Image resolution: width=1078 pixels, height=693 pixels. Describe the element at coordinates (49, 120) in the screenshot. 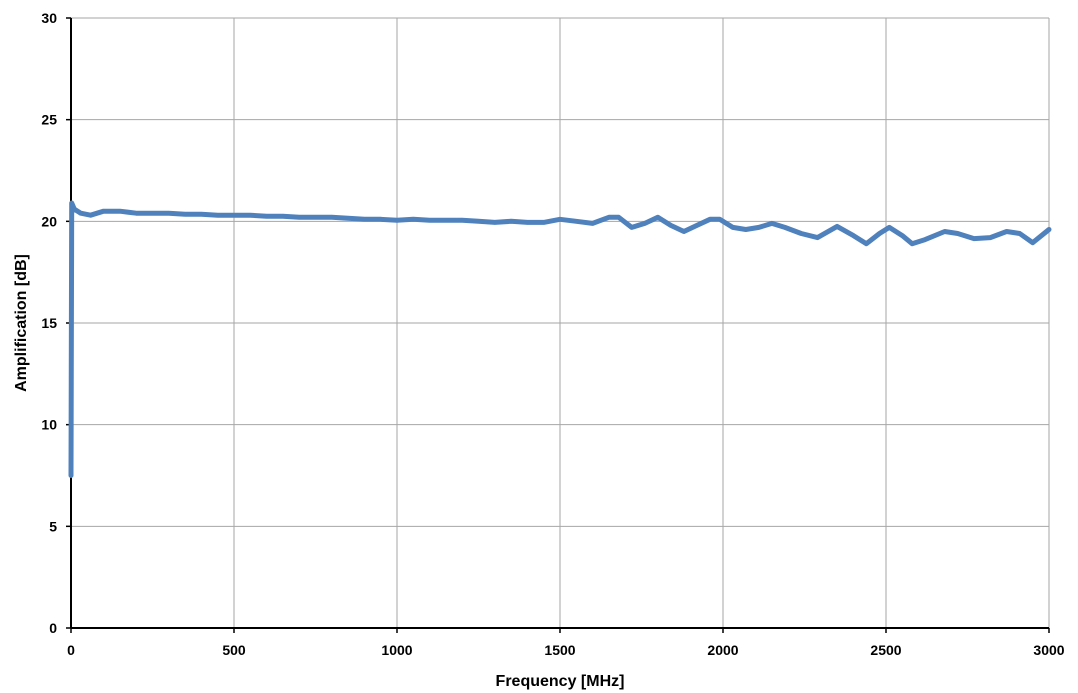

I see `y-tick-label: 25` at that location.